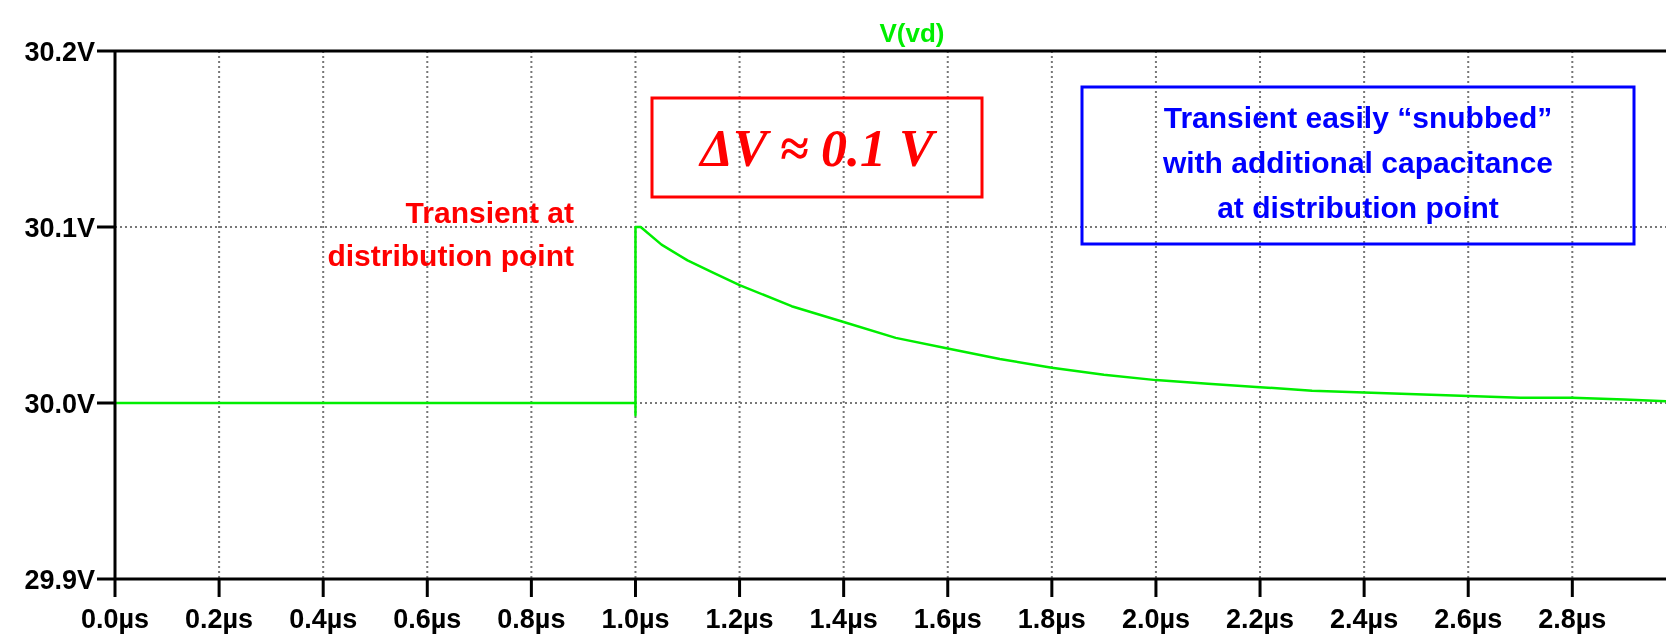 Image resolution: width=1666 pixels, height=636 pixels. I want to click on x-tick-label: 2.8µs, so click(1572, 619).